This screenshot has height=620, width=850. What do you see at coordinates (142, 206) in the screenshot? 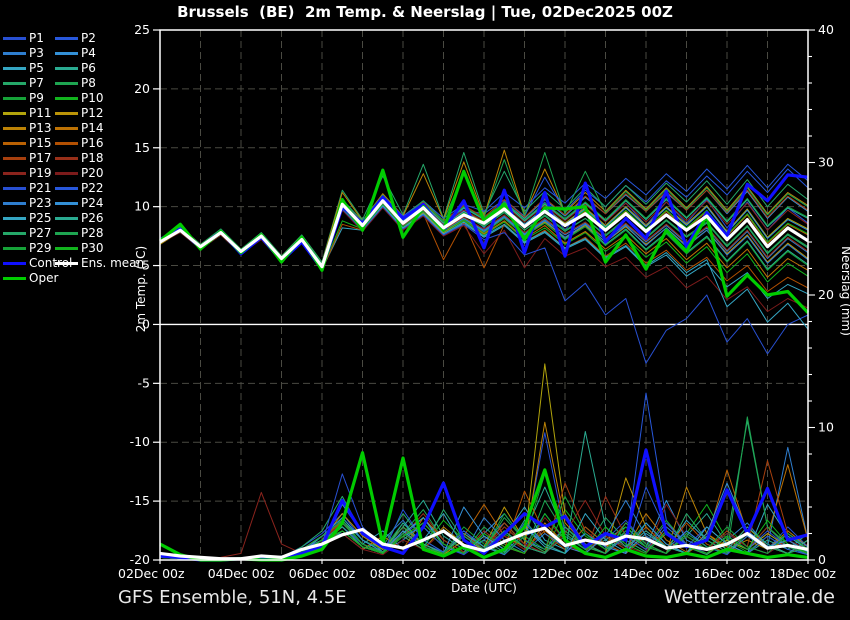
I see `ytick-left-label: 10` at bounding box center [142, 206].